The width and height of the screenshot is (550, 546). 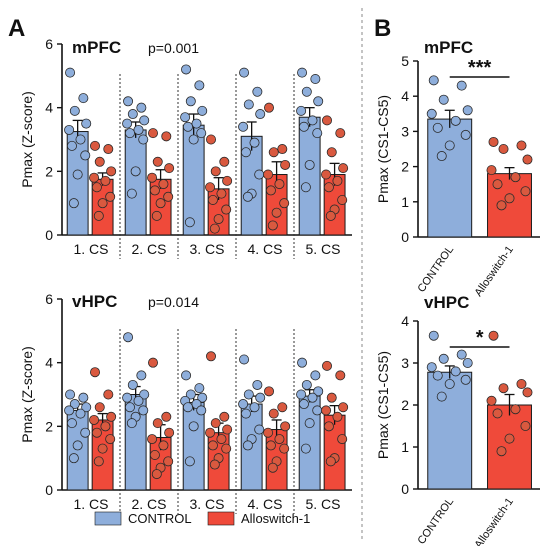 What do you see at coordinates (173, 302) in the screenshot?
I see `a-vhpc-p-value: p=0.014` at bounding box center [173, 302].